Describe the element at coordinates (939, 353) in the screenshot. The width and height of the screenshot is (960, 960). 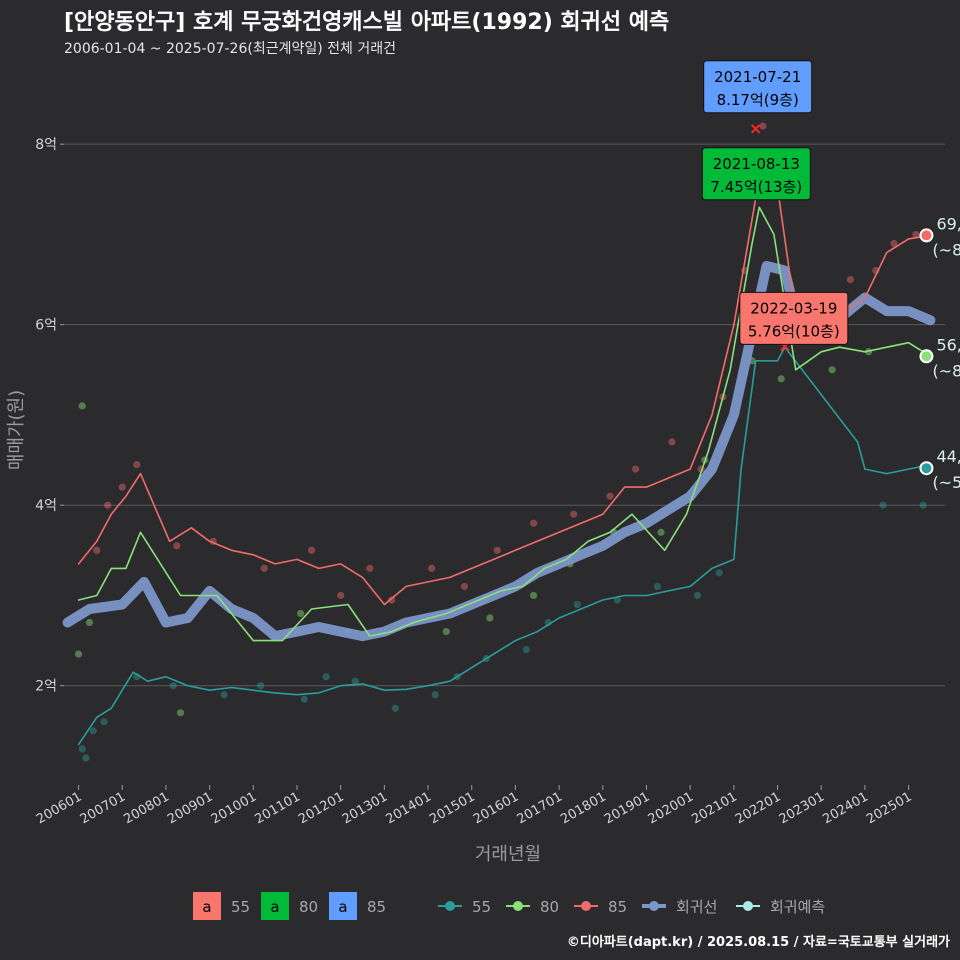
I see `forecast-markers: 69,892 (~85㎡) 56,500 (~80㎡) 44,100 (~55㎡)` at that location.